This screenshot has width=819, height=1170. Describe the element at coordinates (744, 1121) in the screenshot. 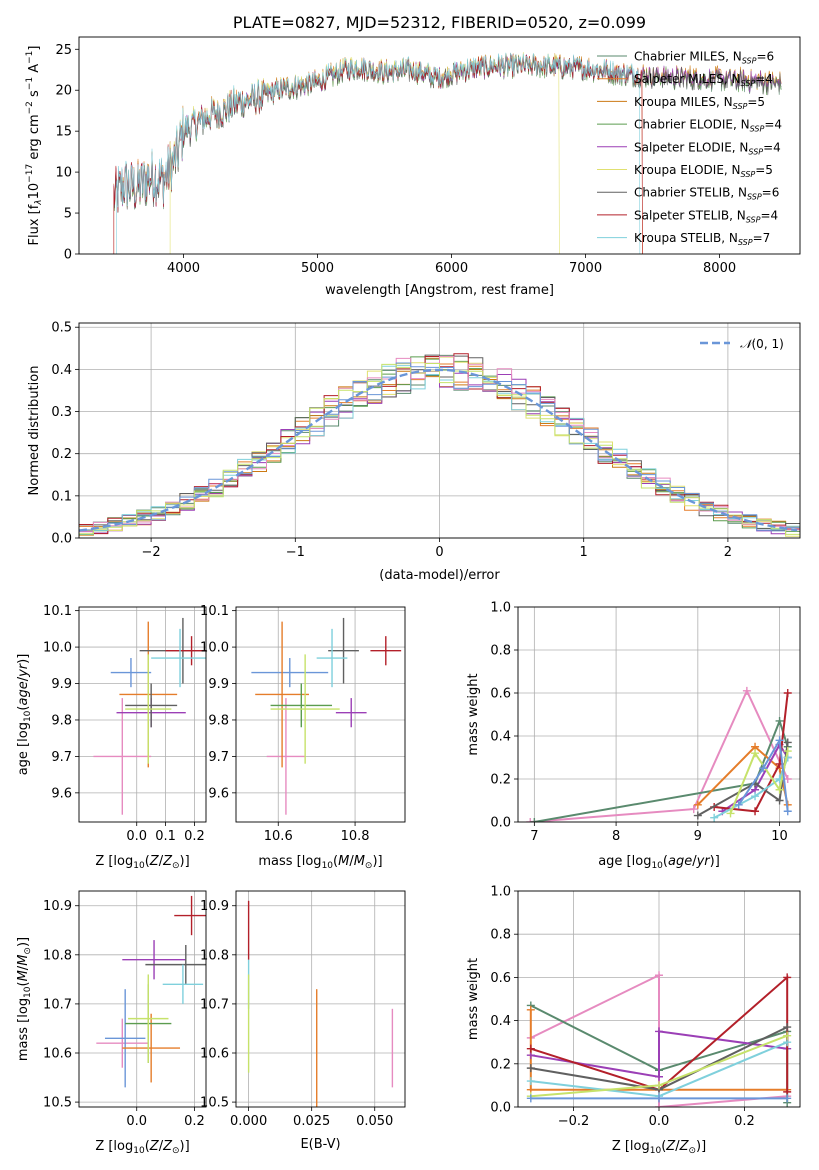

I see `x-tick-label: 0.2` at that location.